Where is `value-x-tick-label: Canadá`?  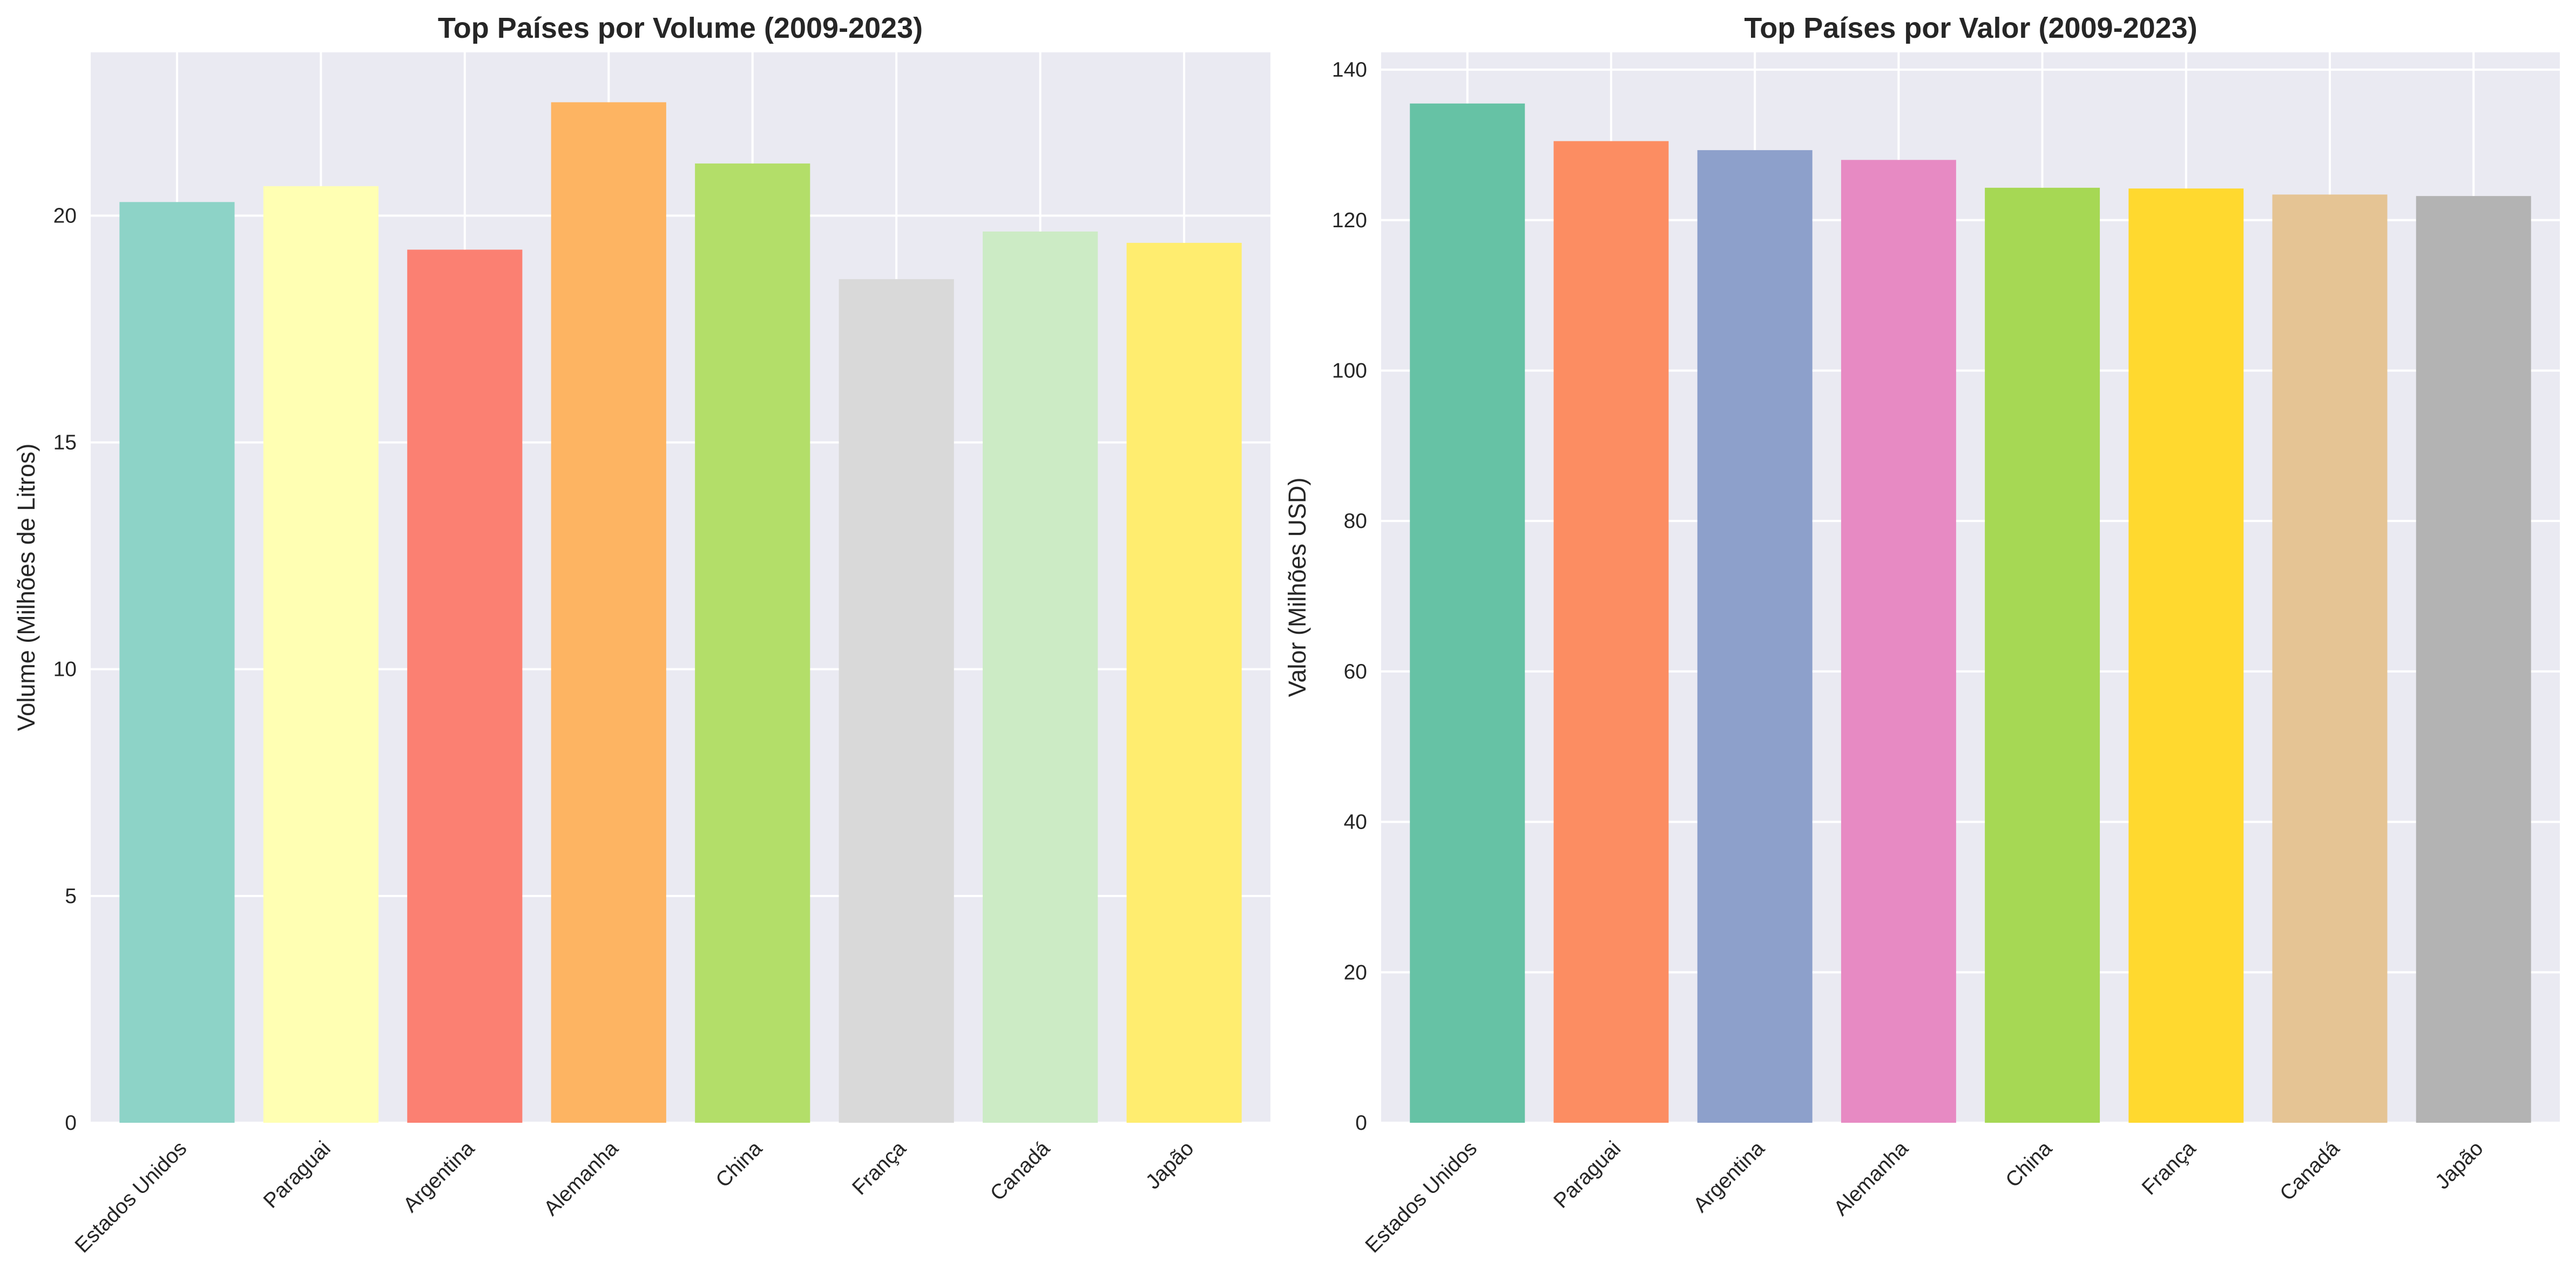
value-x-tick-label: Canadá is located at coordinates (2309, 1171).